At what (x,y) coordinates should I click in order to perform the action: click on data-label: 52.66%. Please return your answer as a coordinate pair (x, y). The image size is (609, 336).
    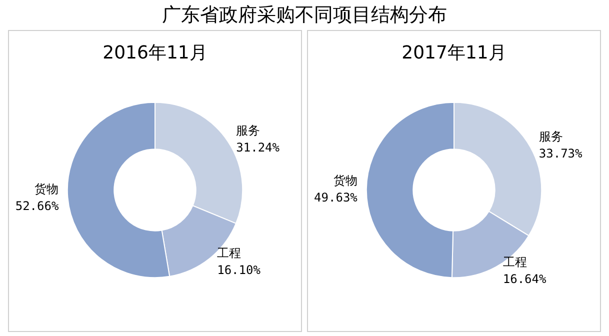
    Looking at the image, I should click on (37, 206).